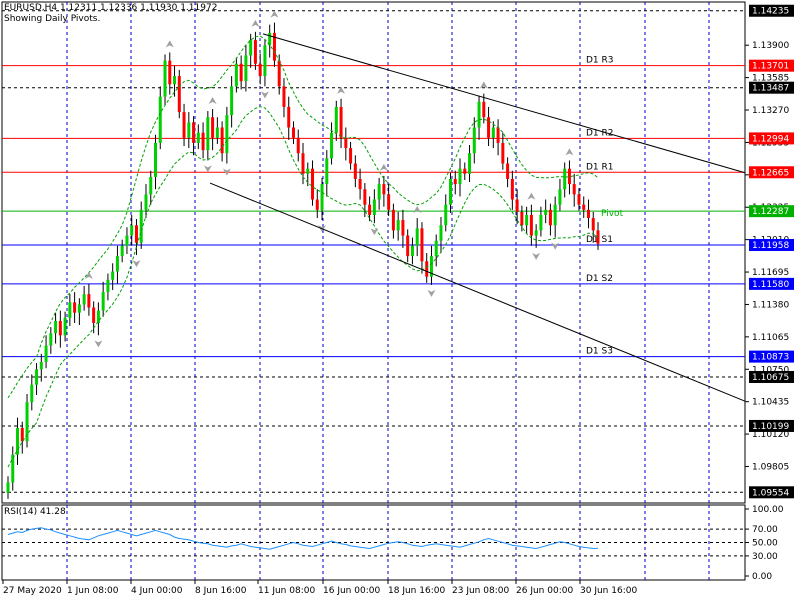 Image resolution: width=800 pixels, height=603 pixels. I want to click on pivot-level-name: D1 R2, so click(600, 133).